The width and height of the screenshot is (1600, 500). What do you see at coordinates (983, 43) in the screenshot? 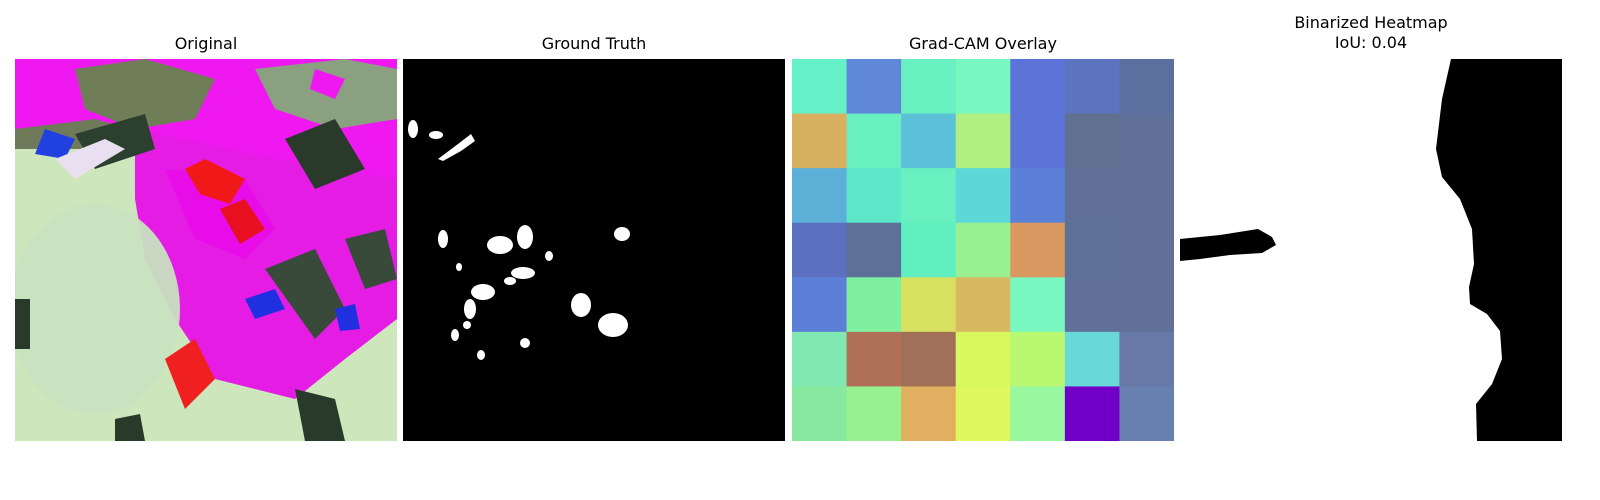
I see `gradcam-title: Grad-CAM Overlay` at bounding box center [983, 43].